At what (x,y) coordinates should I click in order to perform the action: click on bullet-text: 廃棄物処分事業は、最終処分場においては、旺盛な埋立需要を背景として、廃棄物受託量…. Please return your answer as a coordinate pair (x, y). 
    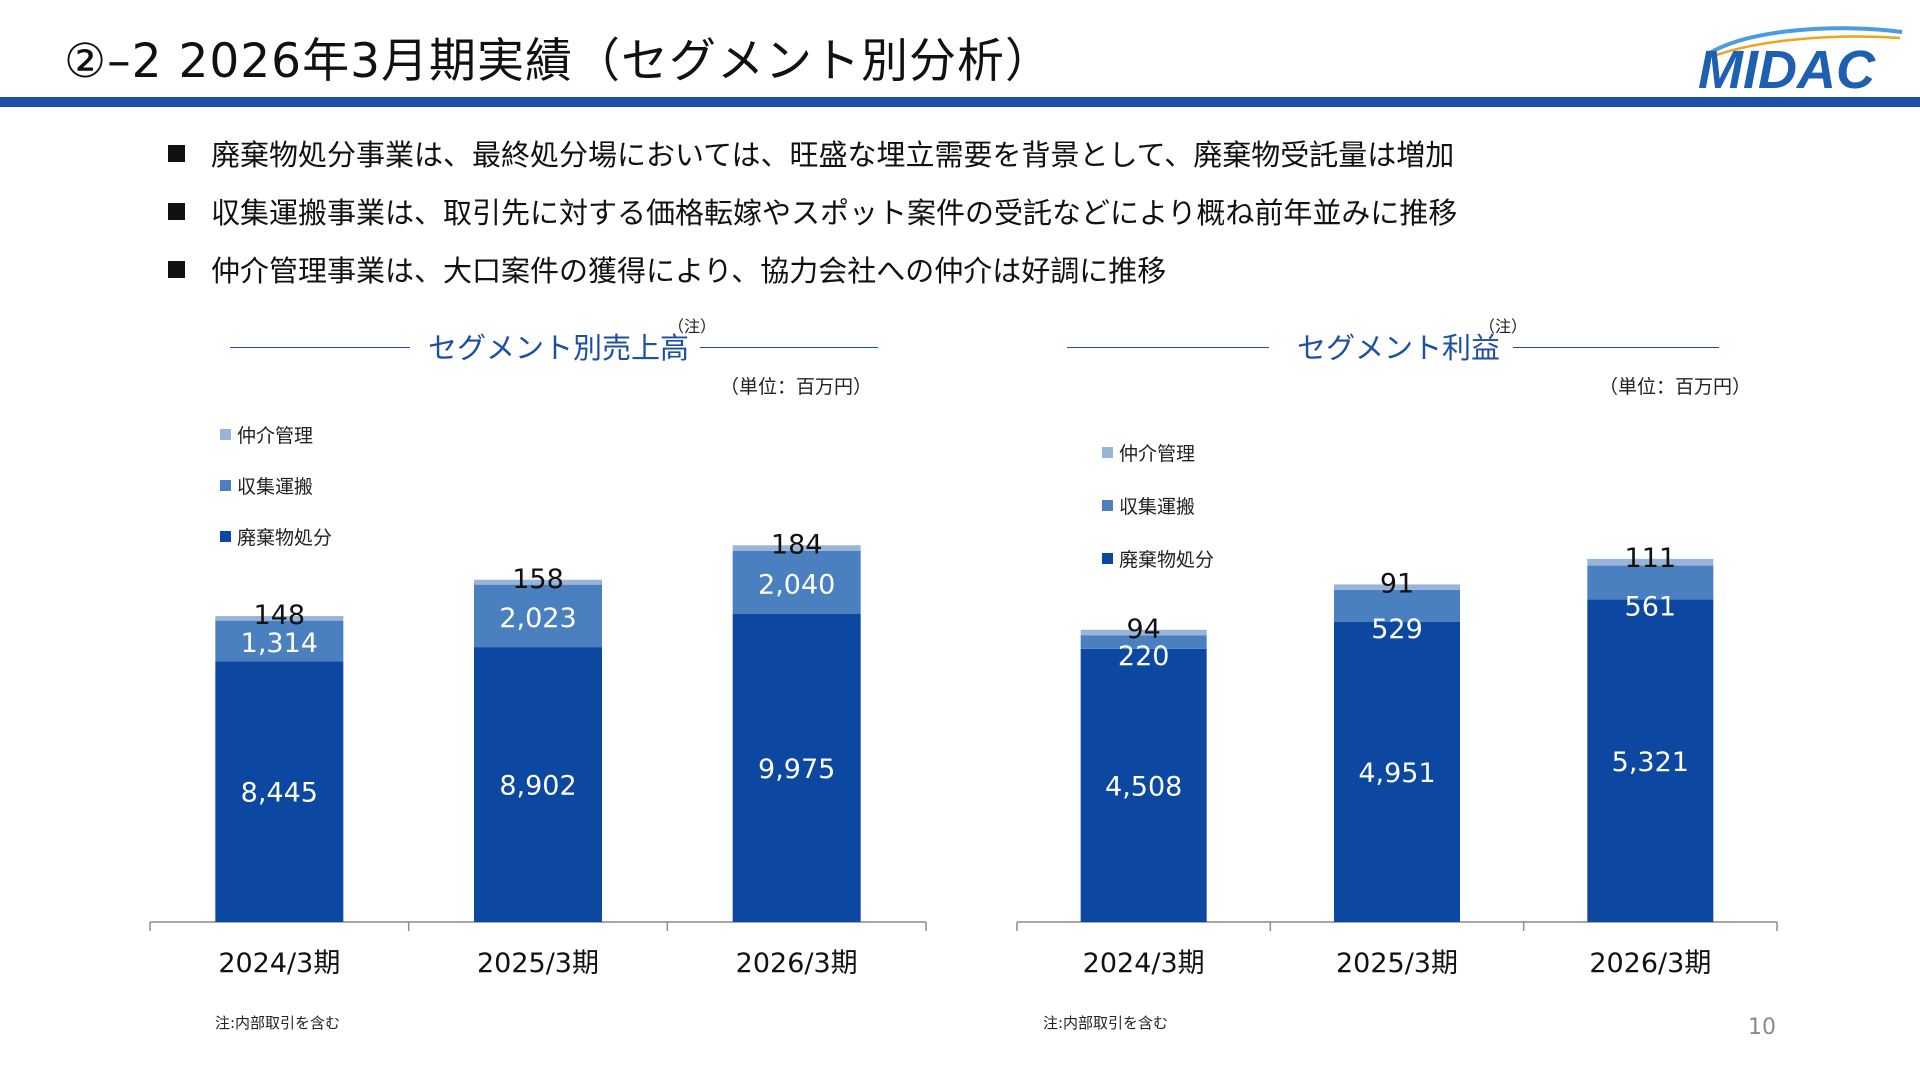
    Looking at the image, I should click on (833, 155).